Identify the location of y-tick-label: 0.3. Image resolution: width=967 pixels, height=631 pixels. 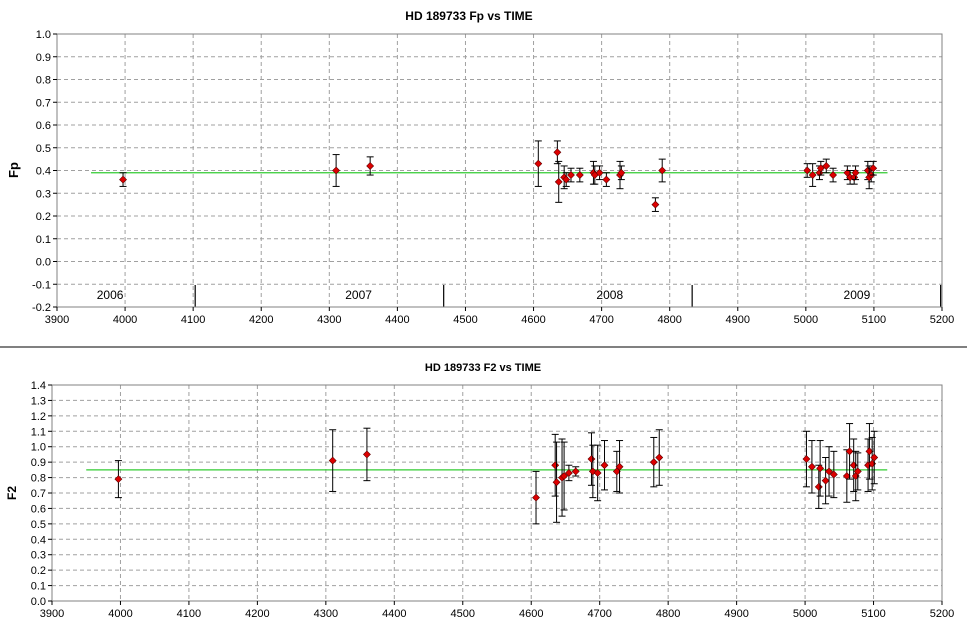
(38, 556).